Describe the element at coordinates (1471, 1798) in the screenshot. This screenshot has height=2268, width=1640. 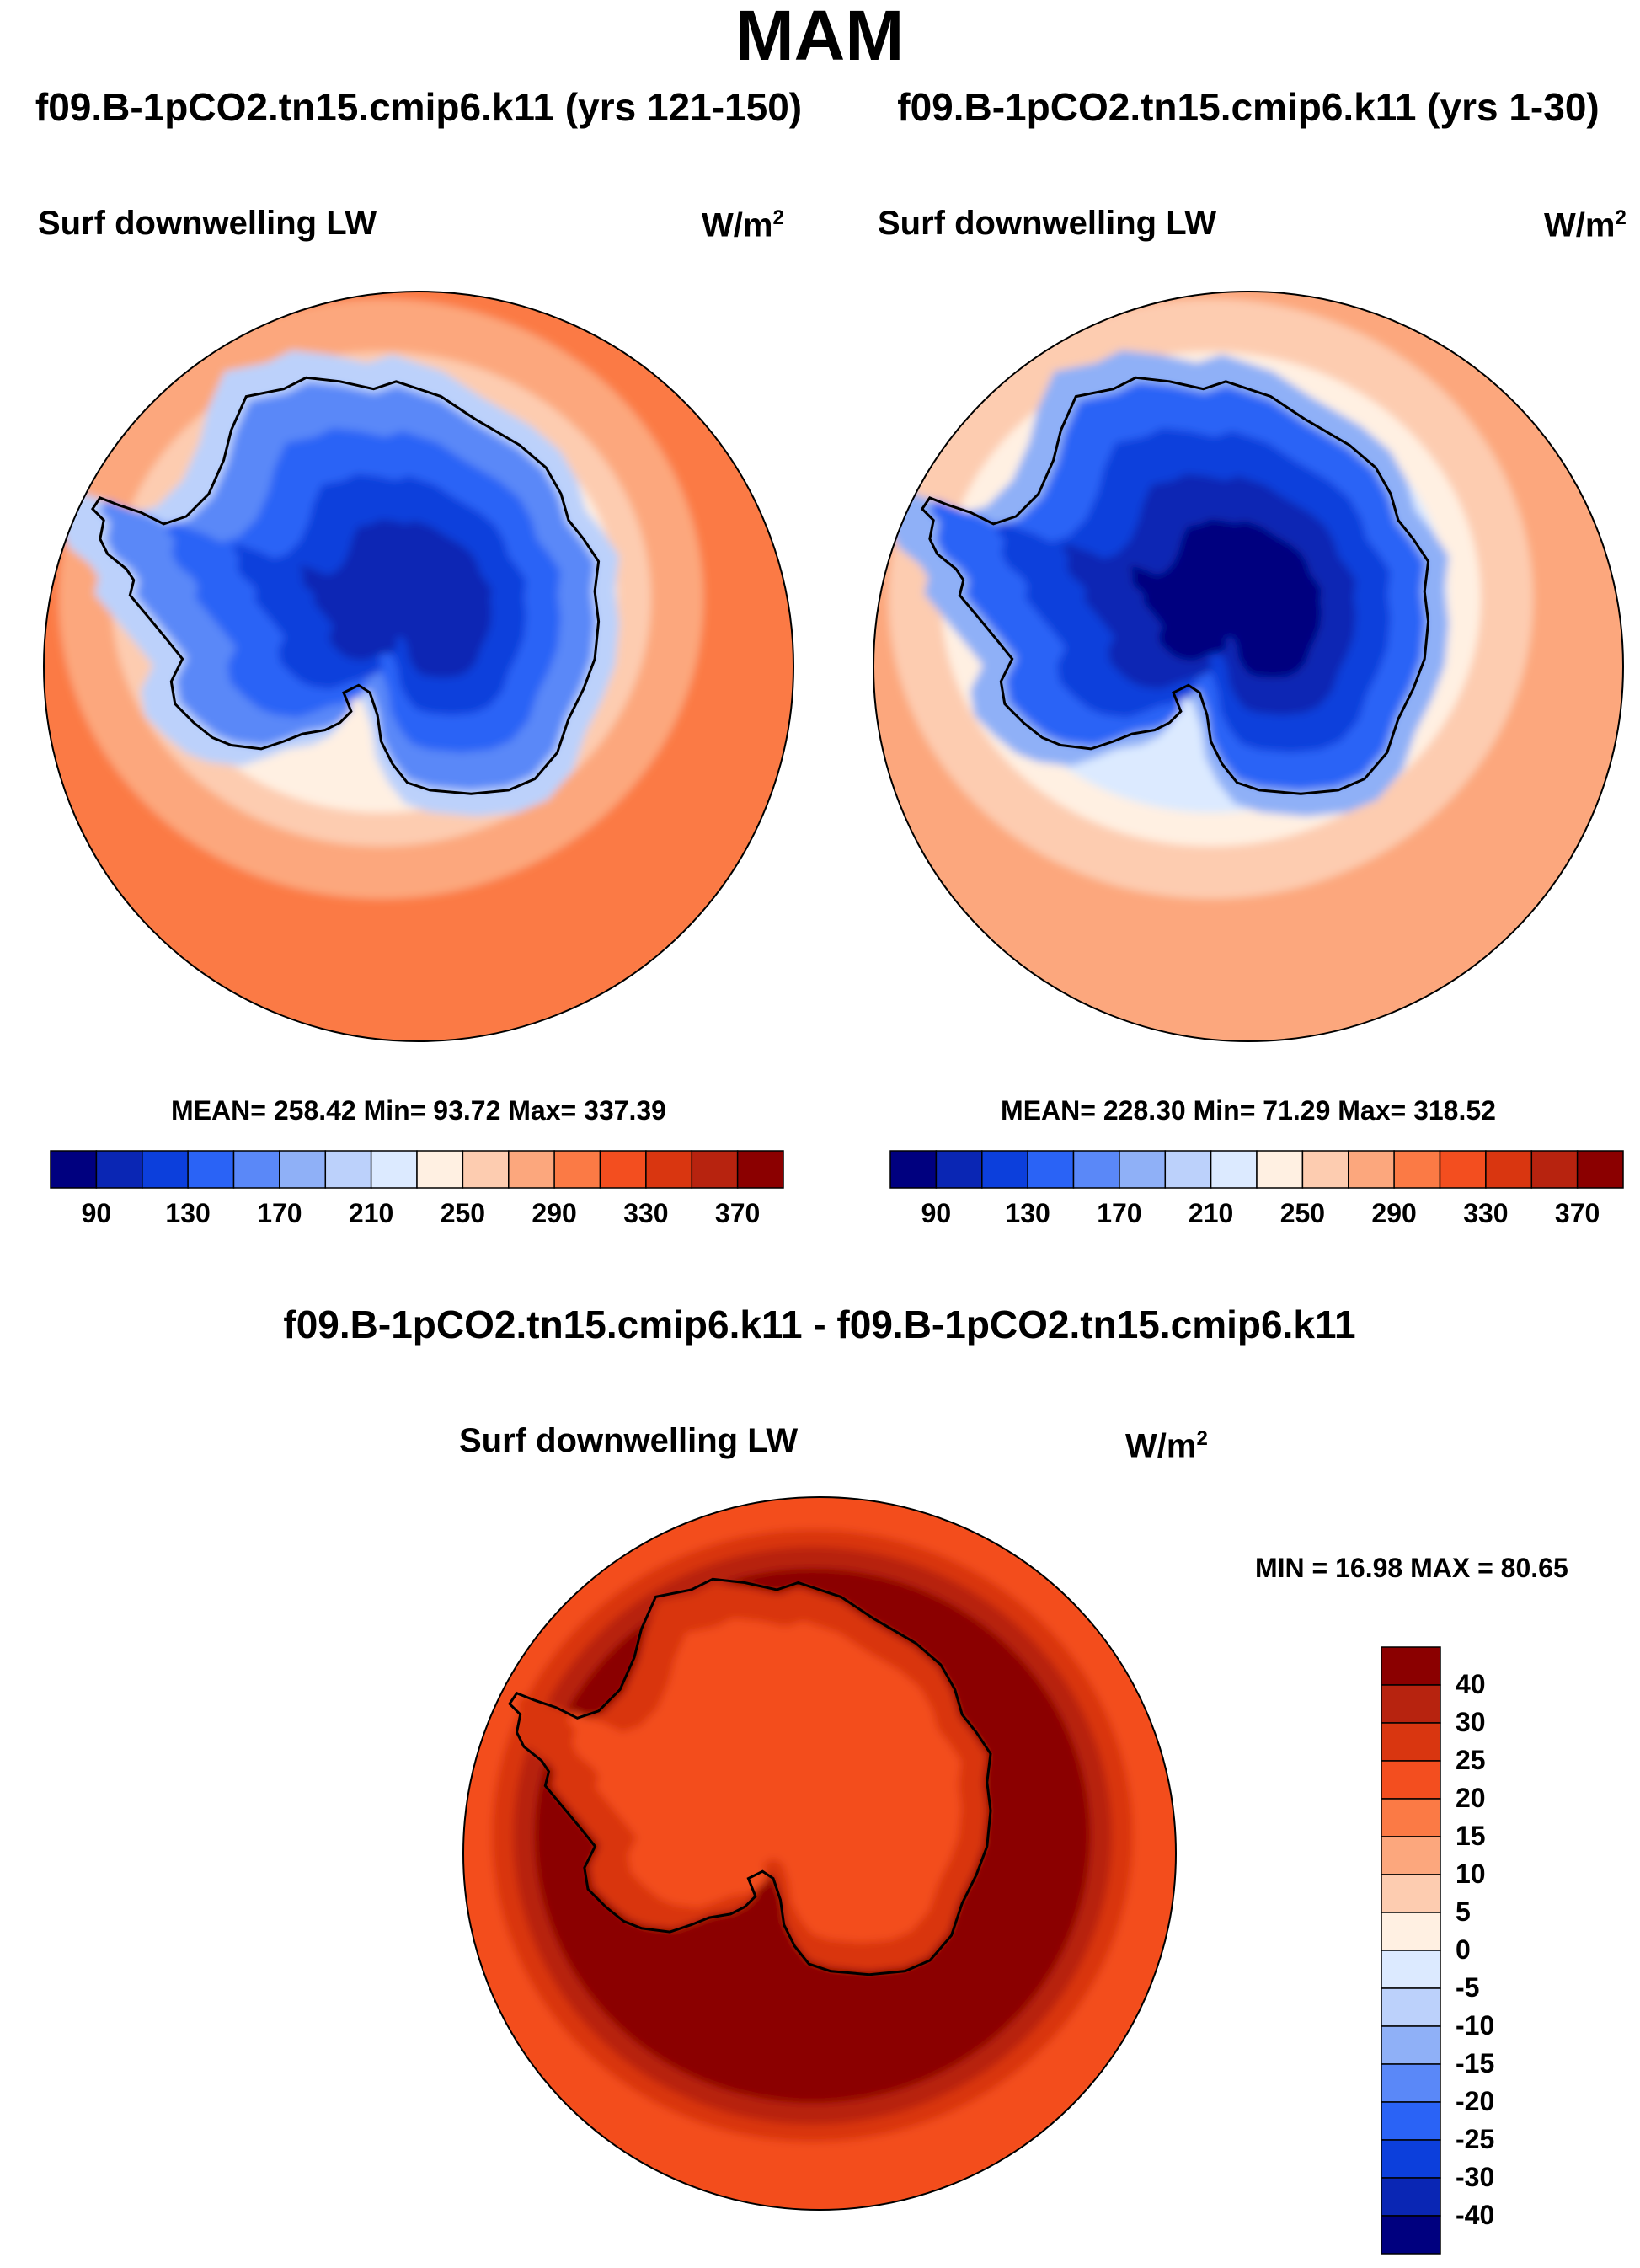
I see `cbar-diff-tick-3: 20` at that location.